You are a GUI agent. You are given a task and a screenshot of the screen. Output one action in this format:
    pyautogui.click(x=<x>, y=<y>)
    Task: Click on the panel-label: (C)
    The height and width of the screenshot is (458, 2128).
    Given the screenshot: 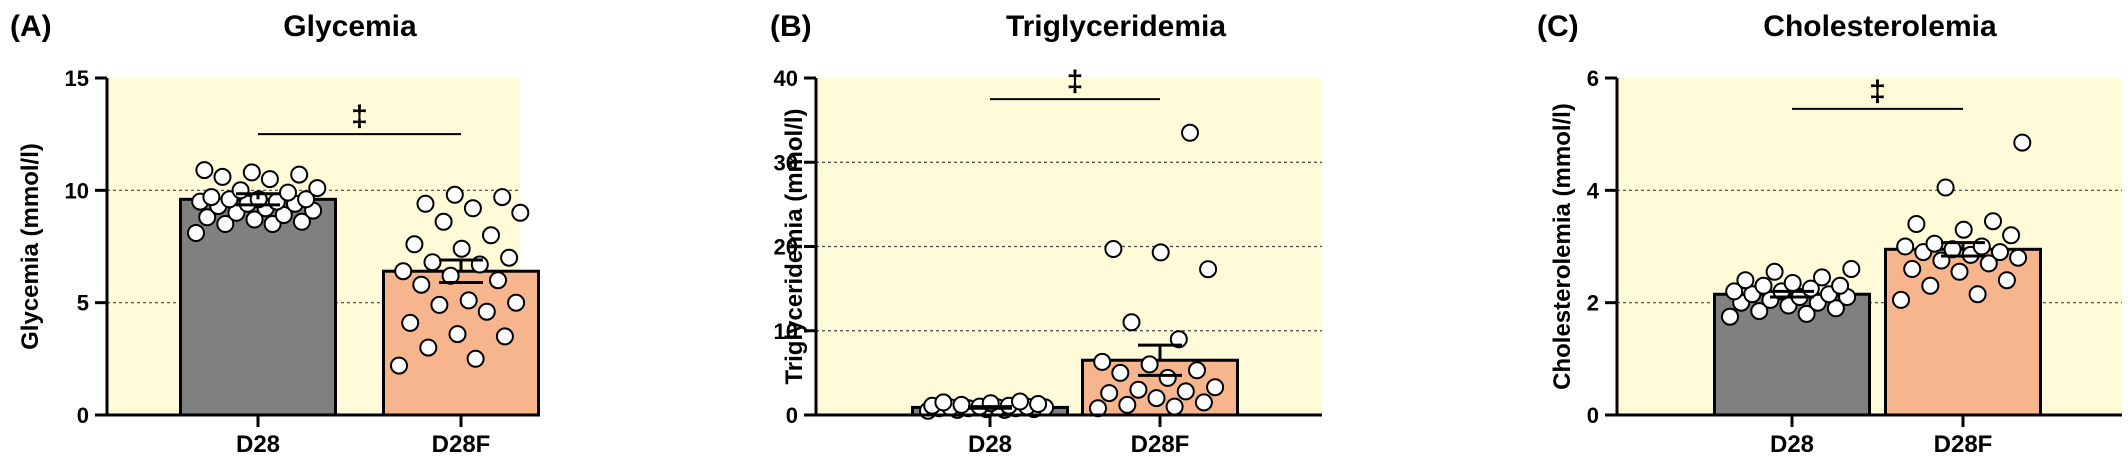 What is the action you would take?
    pyautogui.click(x=1558, y=26)
    